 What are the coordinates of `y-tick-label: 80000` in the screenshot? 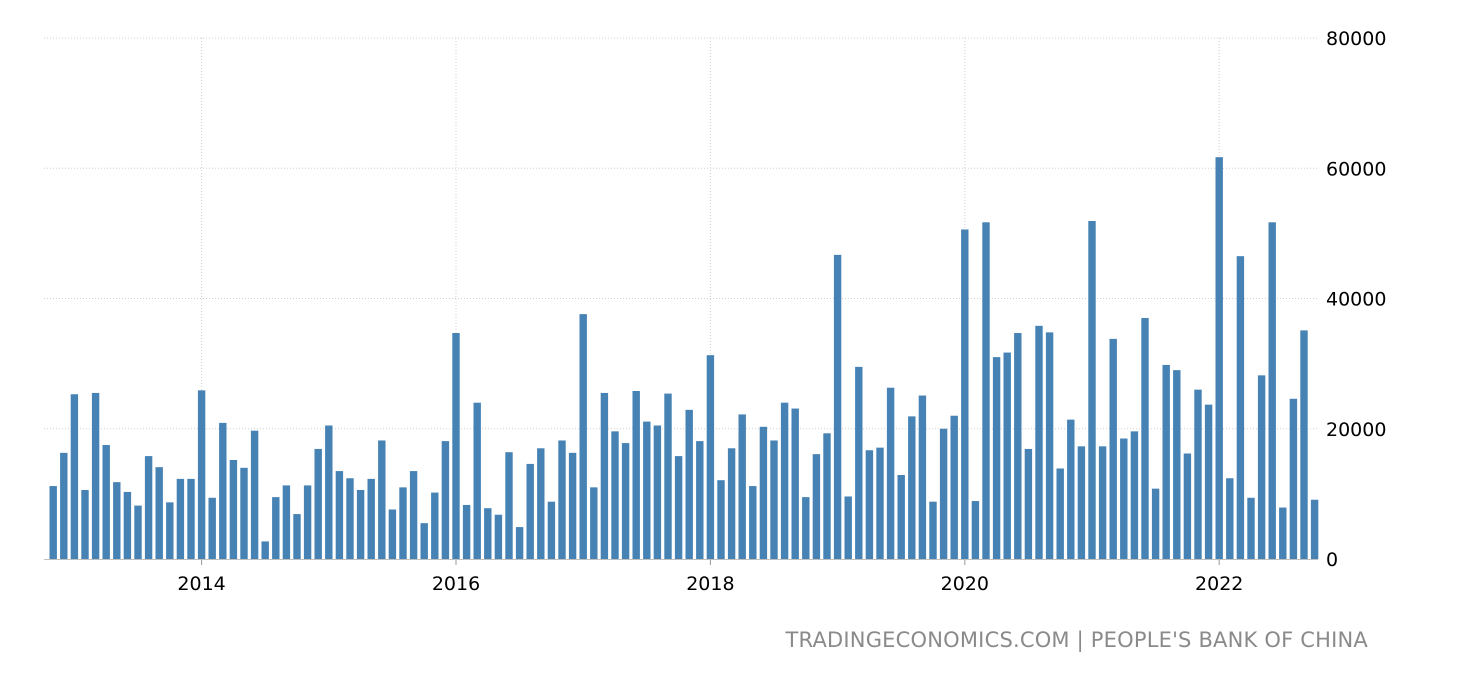 It's located at (1356, 39).